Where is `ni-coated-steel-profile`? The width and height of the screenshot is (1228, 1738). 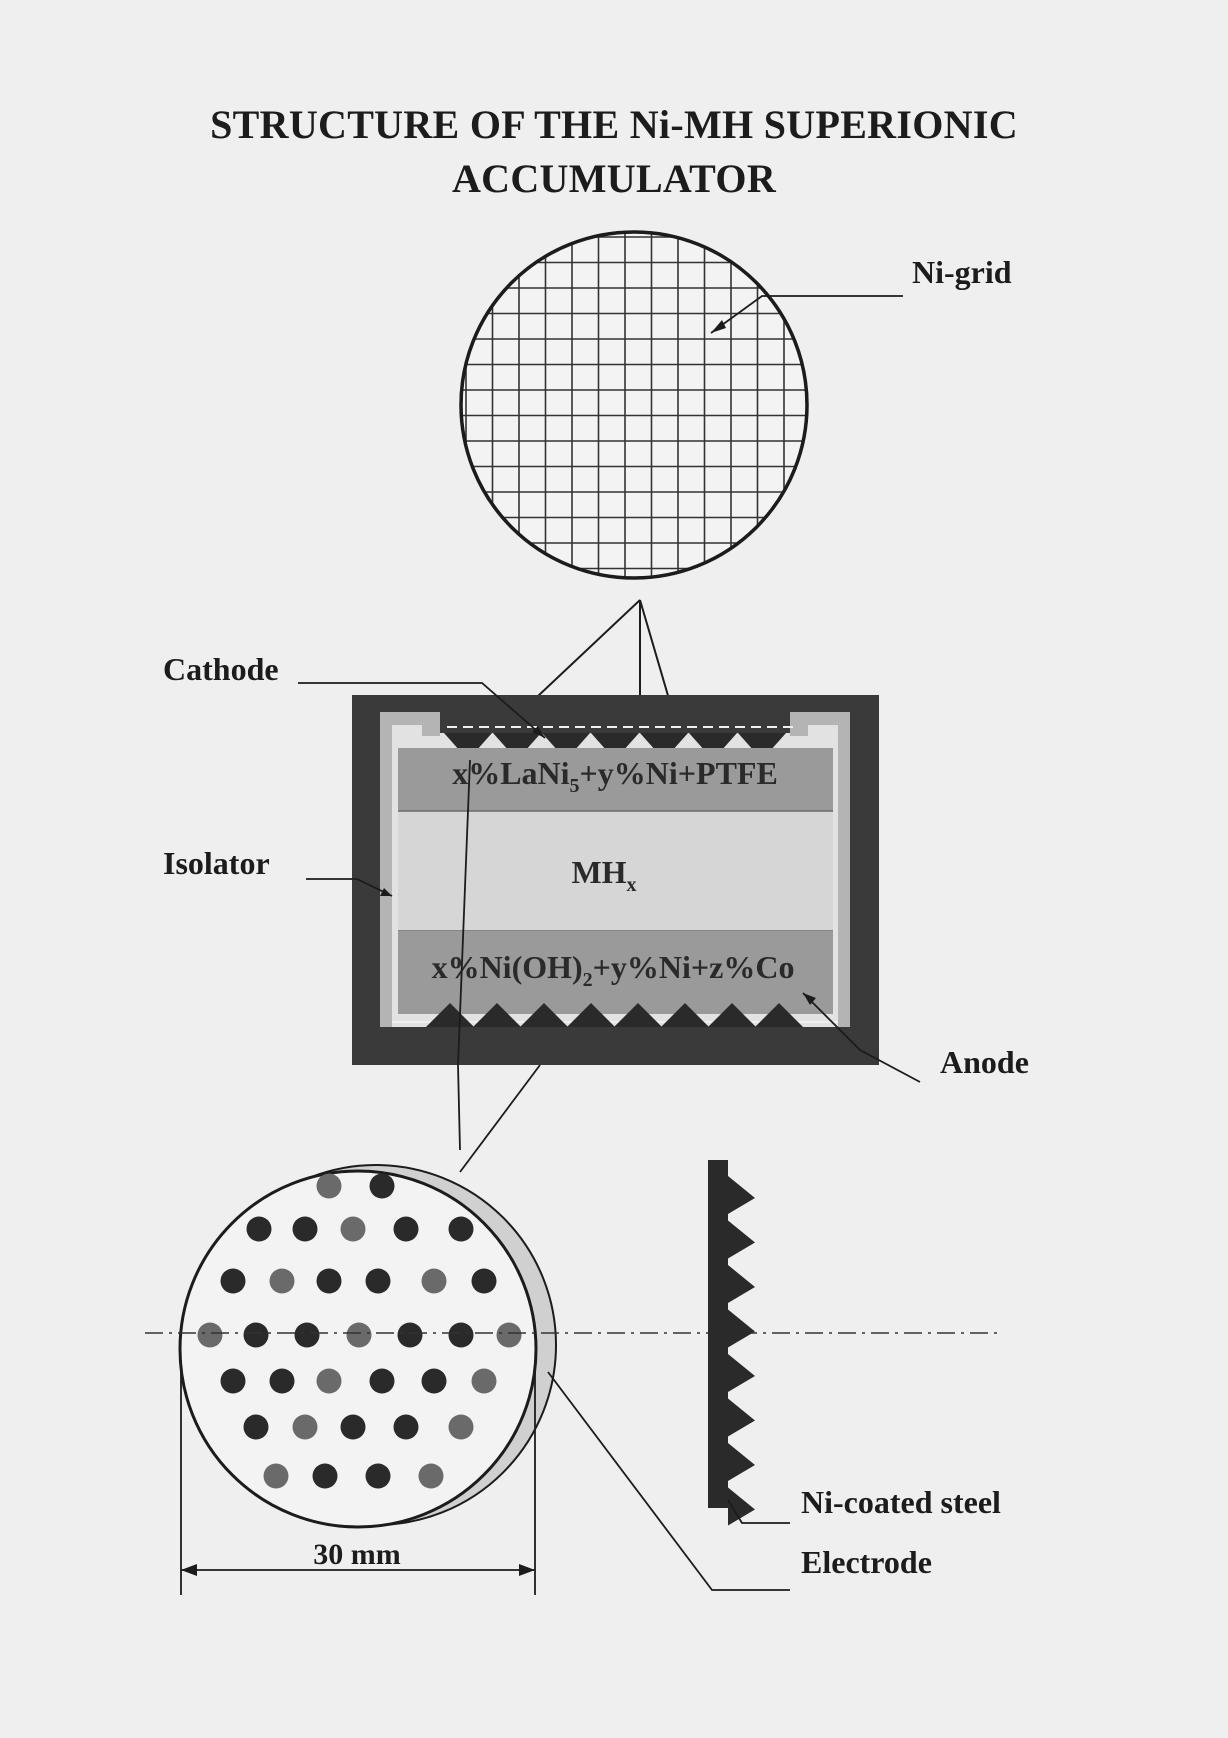 ni-coated-steel-profile is located at coordinates (731, 1343).